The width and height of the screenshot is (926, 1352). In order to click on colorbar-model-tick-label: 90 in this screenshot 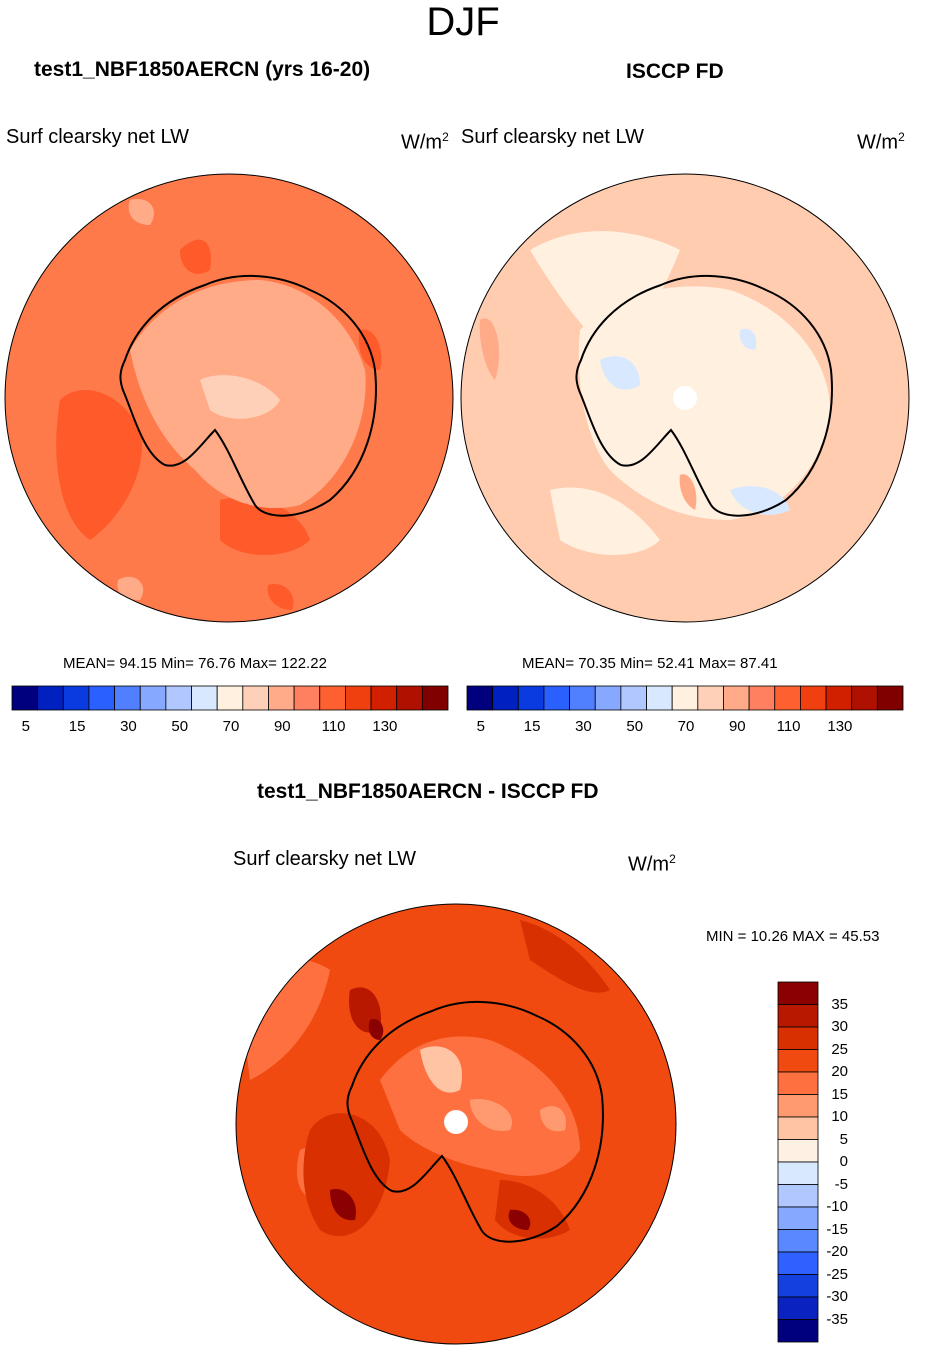, I will do `click(282, 726)`.